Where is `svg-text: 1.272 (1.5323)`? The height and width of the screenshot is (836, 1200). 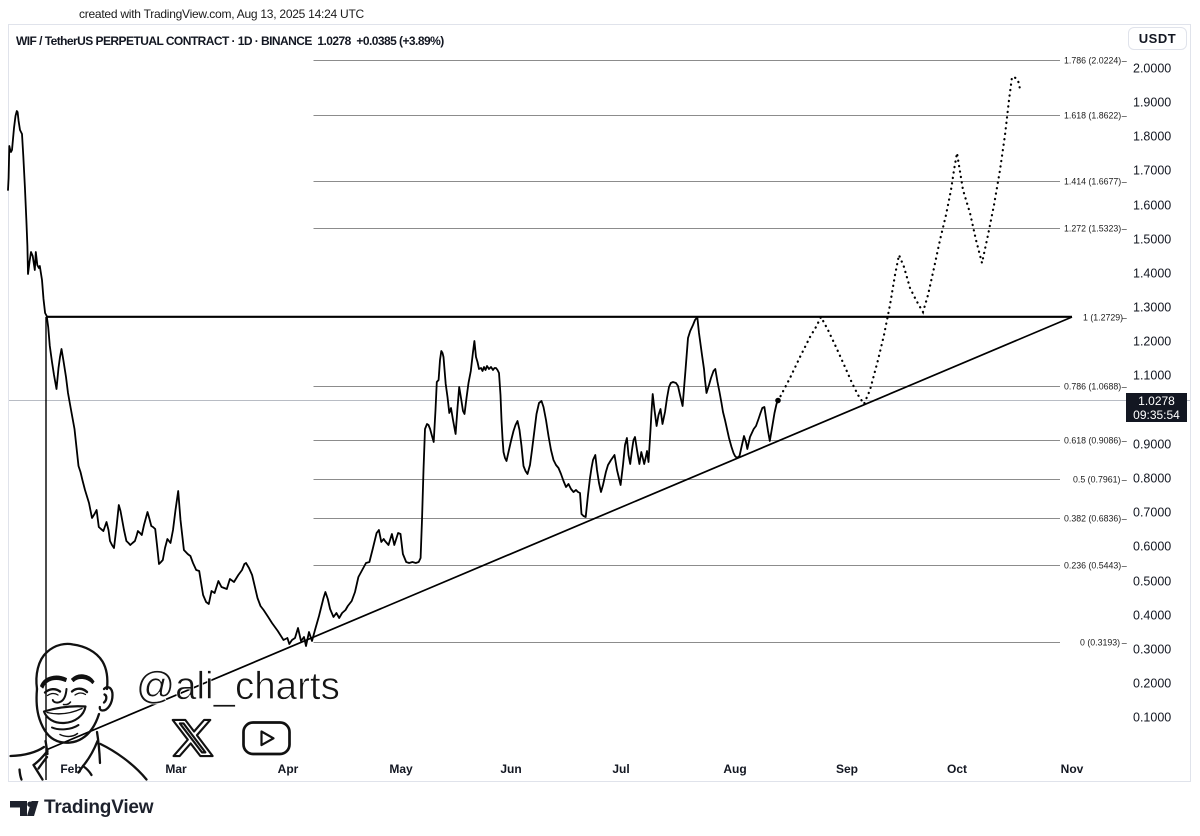 svg-text: 1.272 (1.5323) is located at coordinates (1092, 229).